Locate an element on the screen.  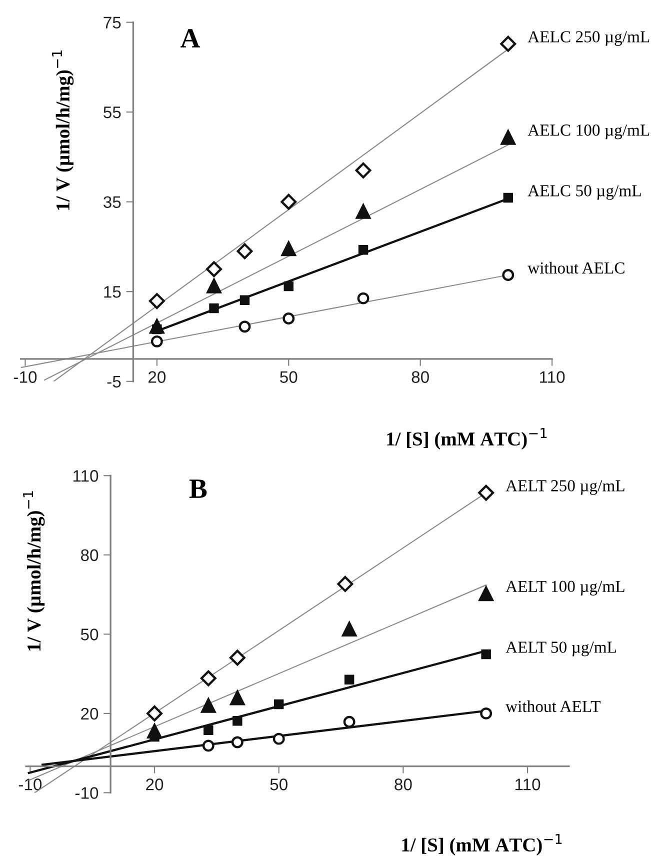
y-tick-label: 50 is located at coordinates (89, 634).